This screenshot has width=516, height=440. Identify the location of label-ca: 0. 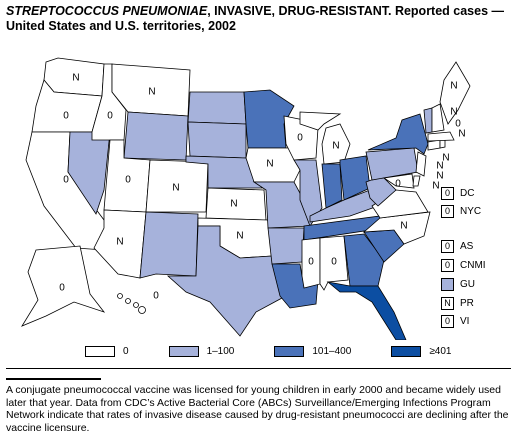
(66, 180).